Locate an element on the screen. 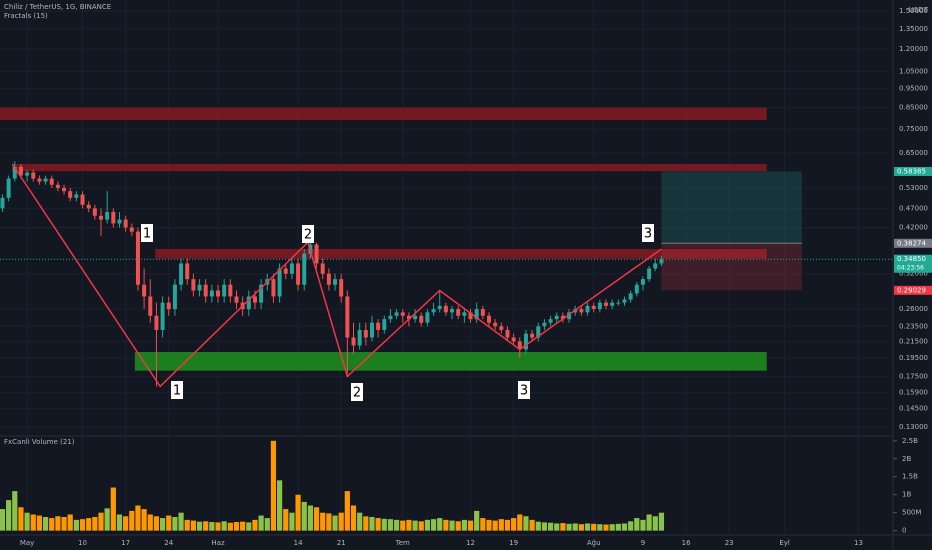  y-tick-label: 1.05000 is located at coordinates (913, 72).